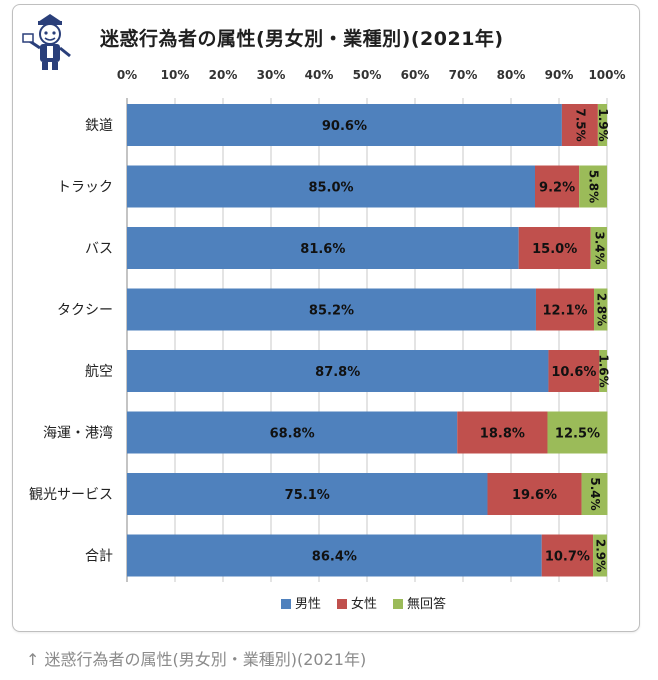 The image size is (658, 680). I want to click on data-label: 85.2%, so click(331, 311).